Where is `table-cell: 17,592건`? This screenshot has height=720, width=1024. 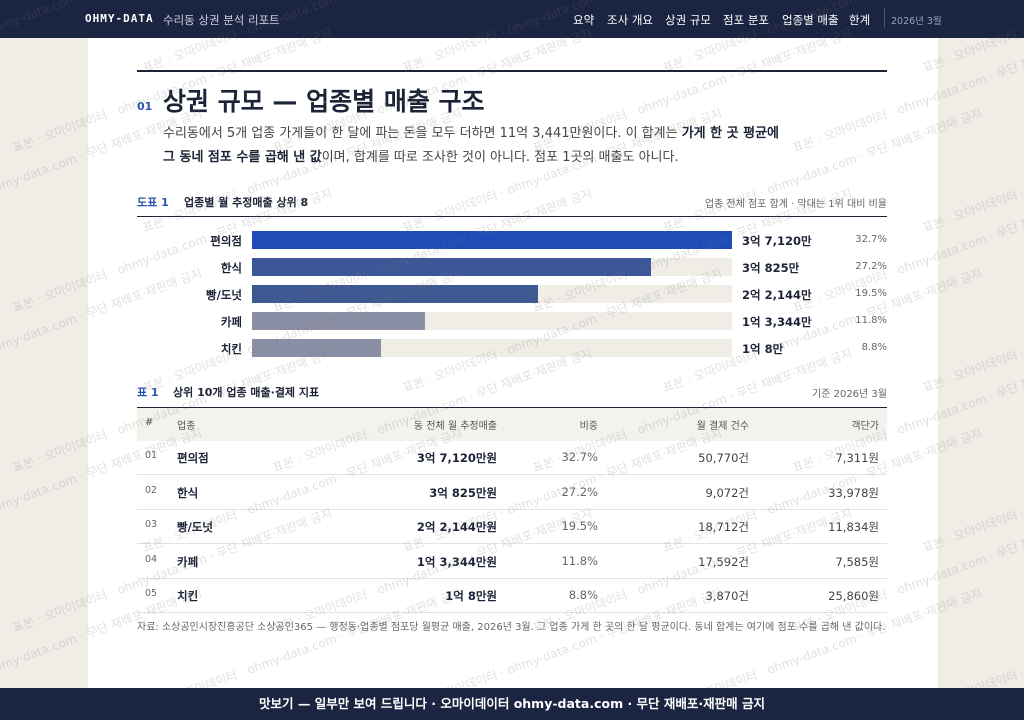
table-cell: 17,592건 is located at coordinates (723, 561).